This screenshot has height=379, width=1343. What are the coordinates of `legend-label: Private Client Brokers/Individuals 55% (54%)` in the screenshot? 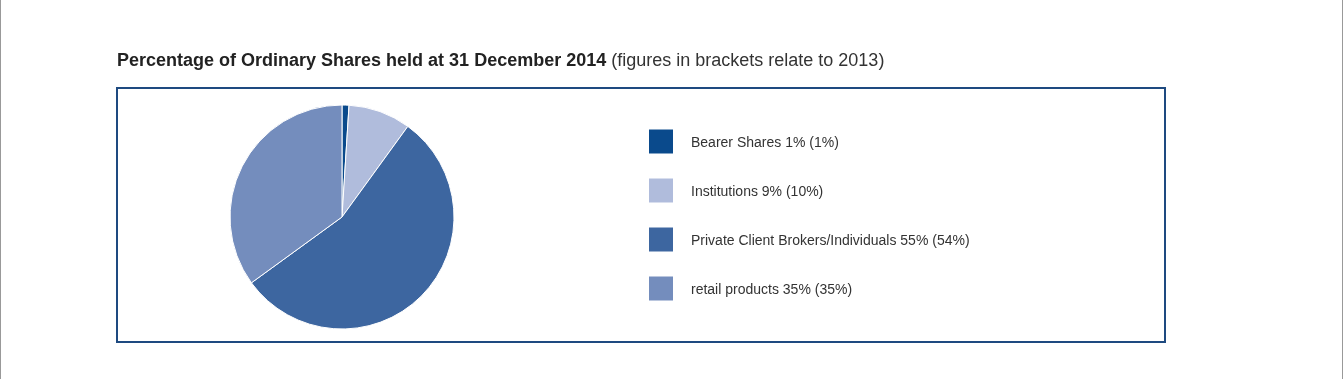 It's located at (830, 239).